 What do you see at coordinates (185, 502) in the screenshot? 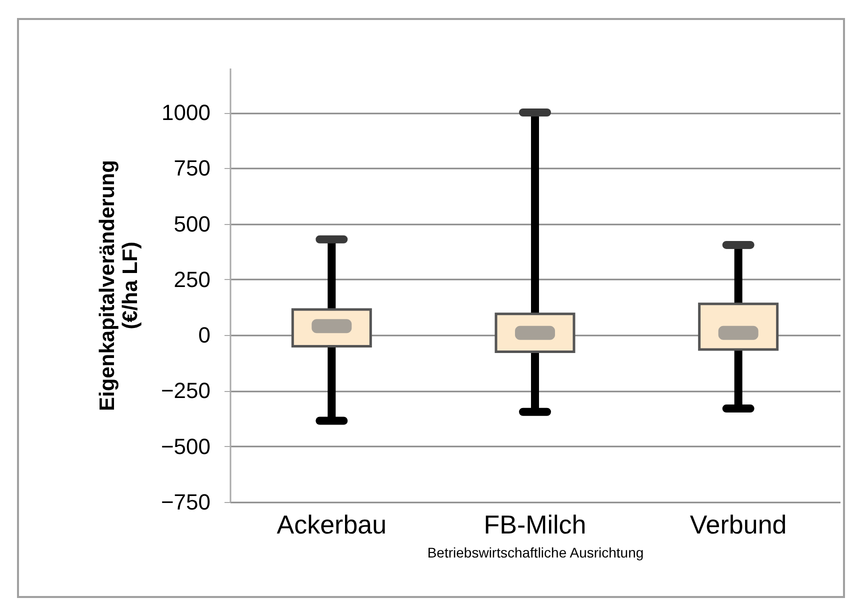
I see `y-tick-label: −750` at bounding box center [185, 502].